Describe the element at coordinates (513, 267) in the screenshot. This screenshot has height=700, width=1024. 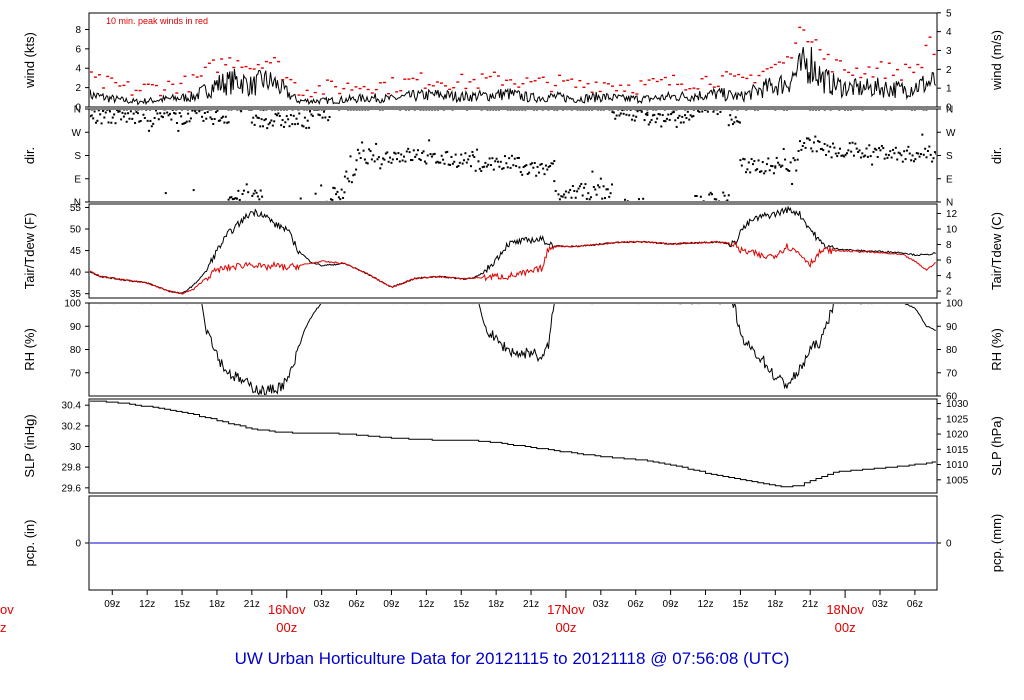
I see `series-temp-Tdew` at that location.